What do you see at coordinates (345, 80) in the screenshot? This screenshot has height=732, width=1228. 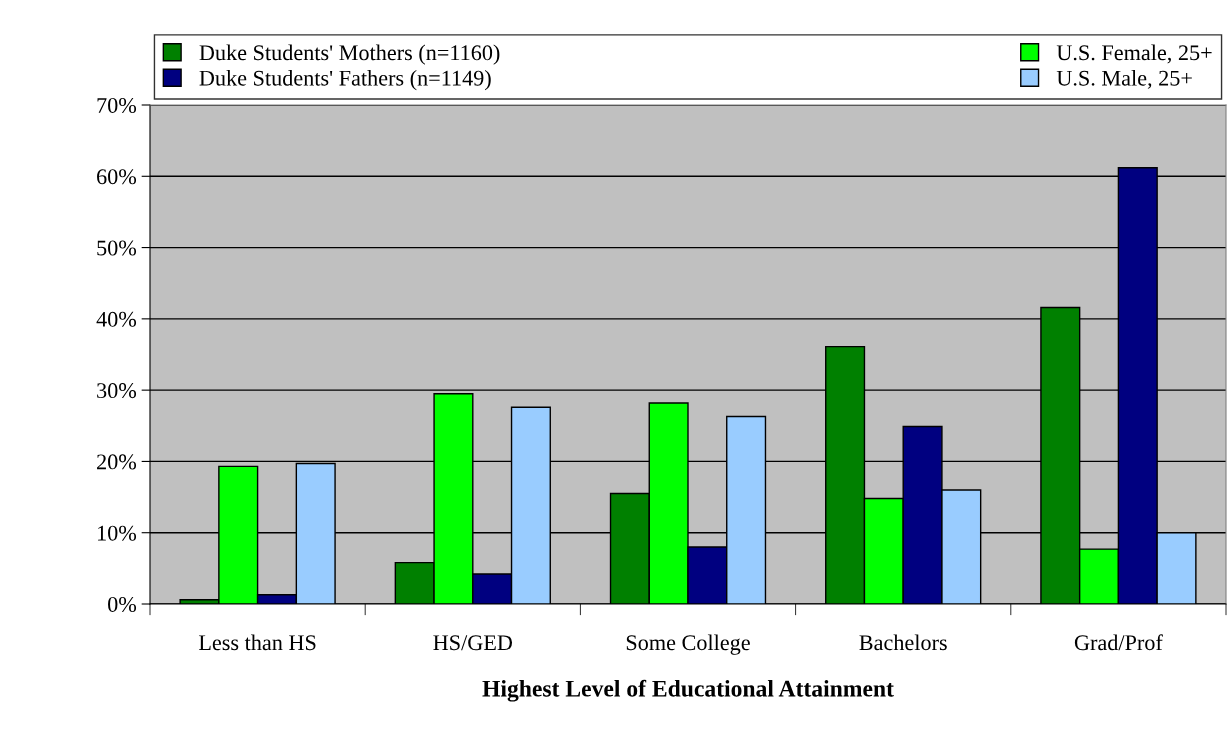 I see `legend-label: Duke Students' Fathers (n=1149)` at bounding box center [345, 80].